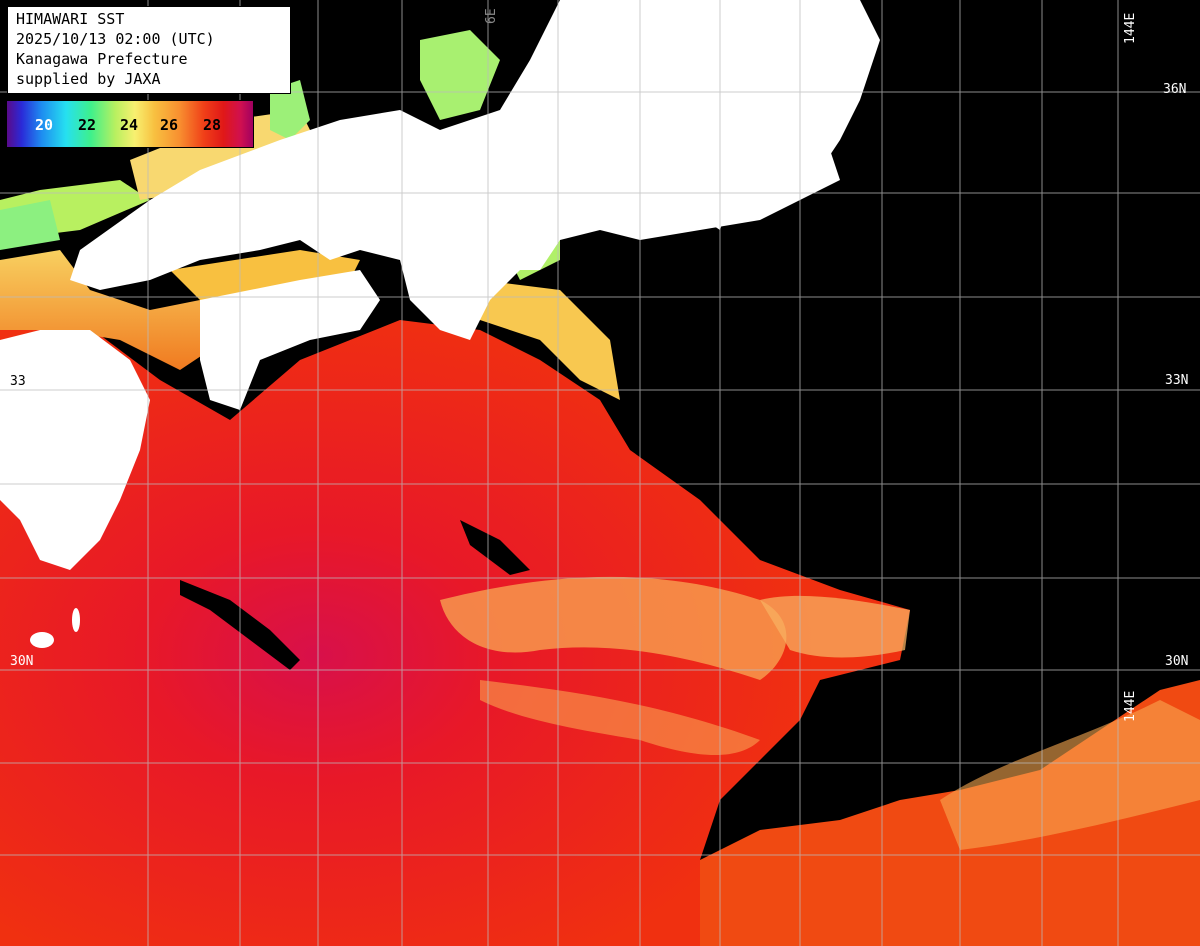 Image resolution: width=1200 pixels, height=946 pixels. Describe the element at coordinates (491, 16) in the screenshot. I see `grid-label-lon-136: 6E` at that location.